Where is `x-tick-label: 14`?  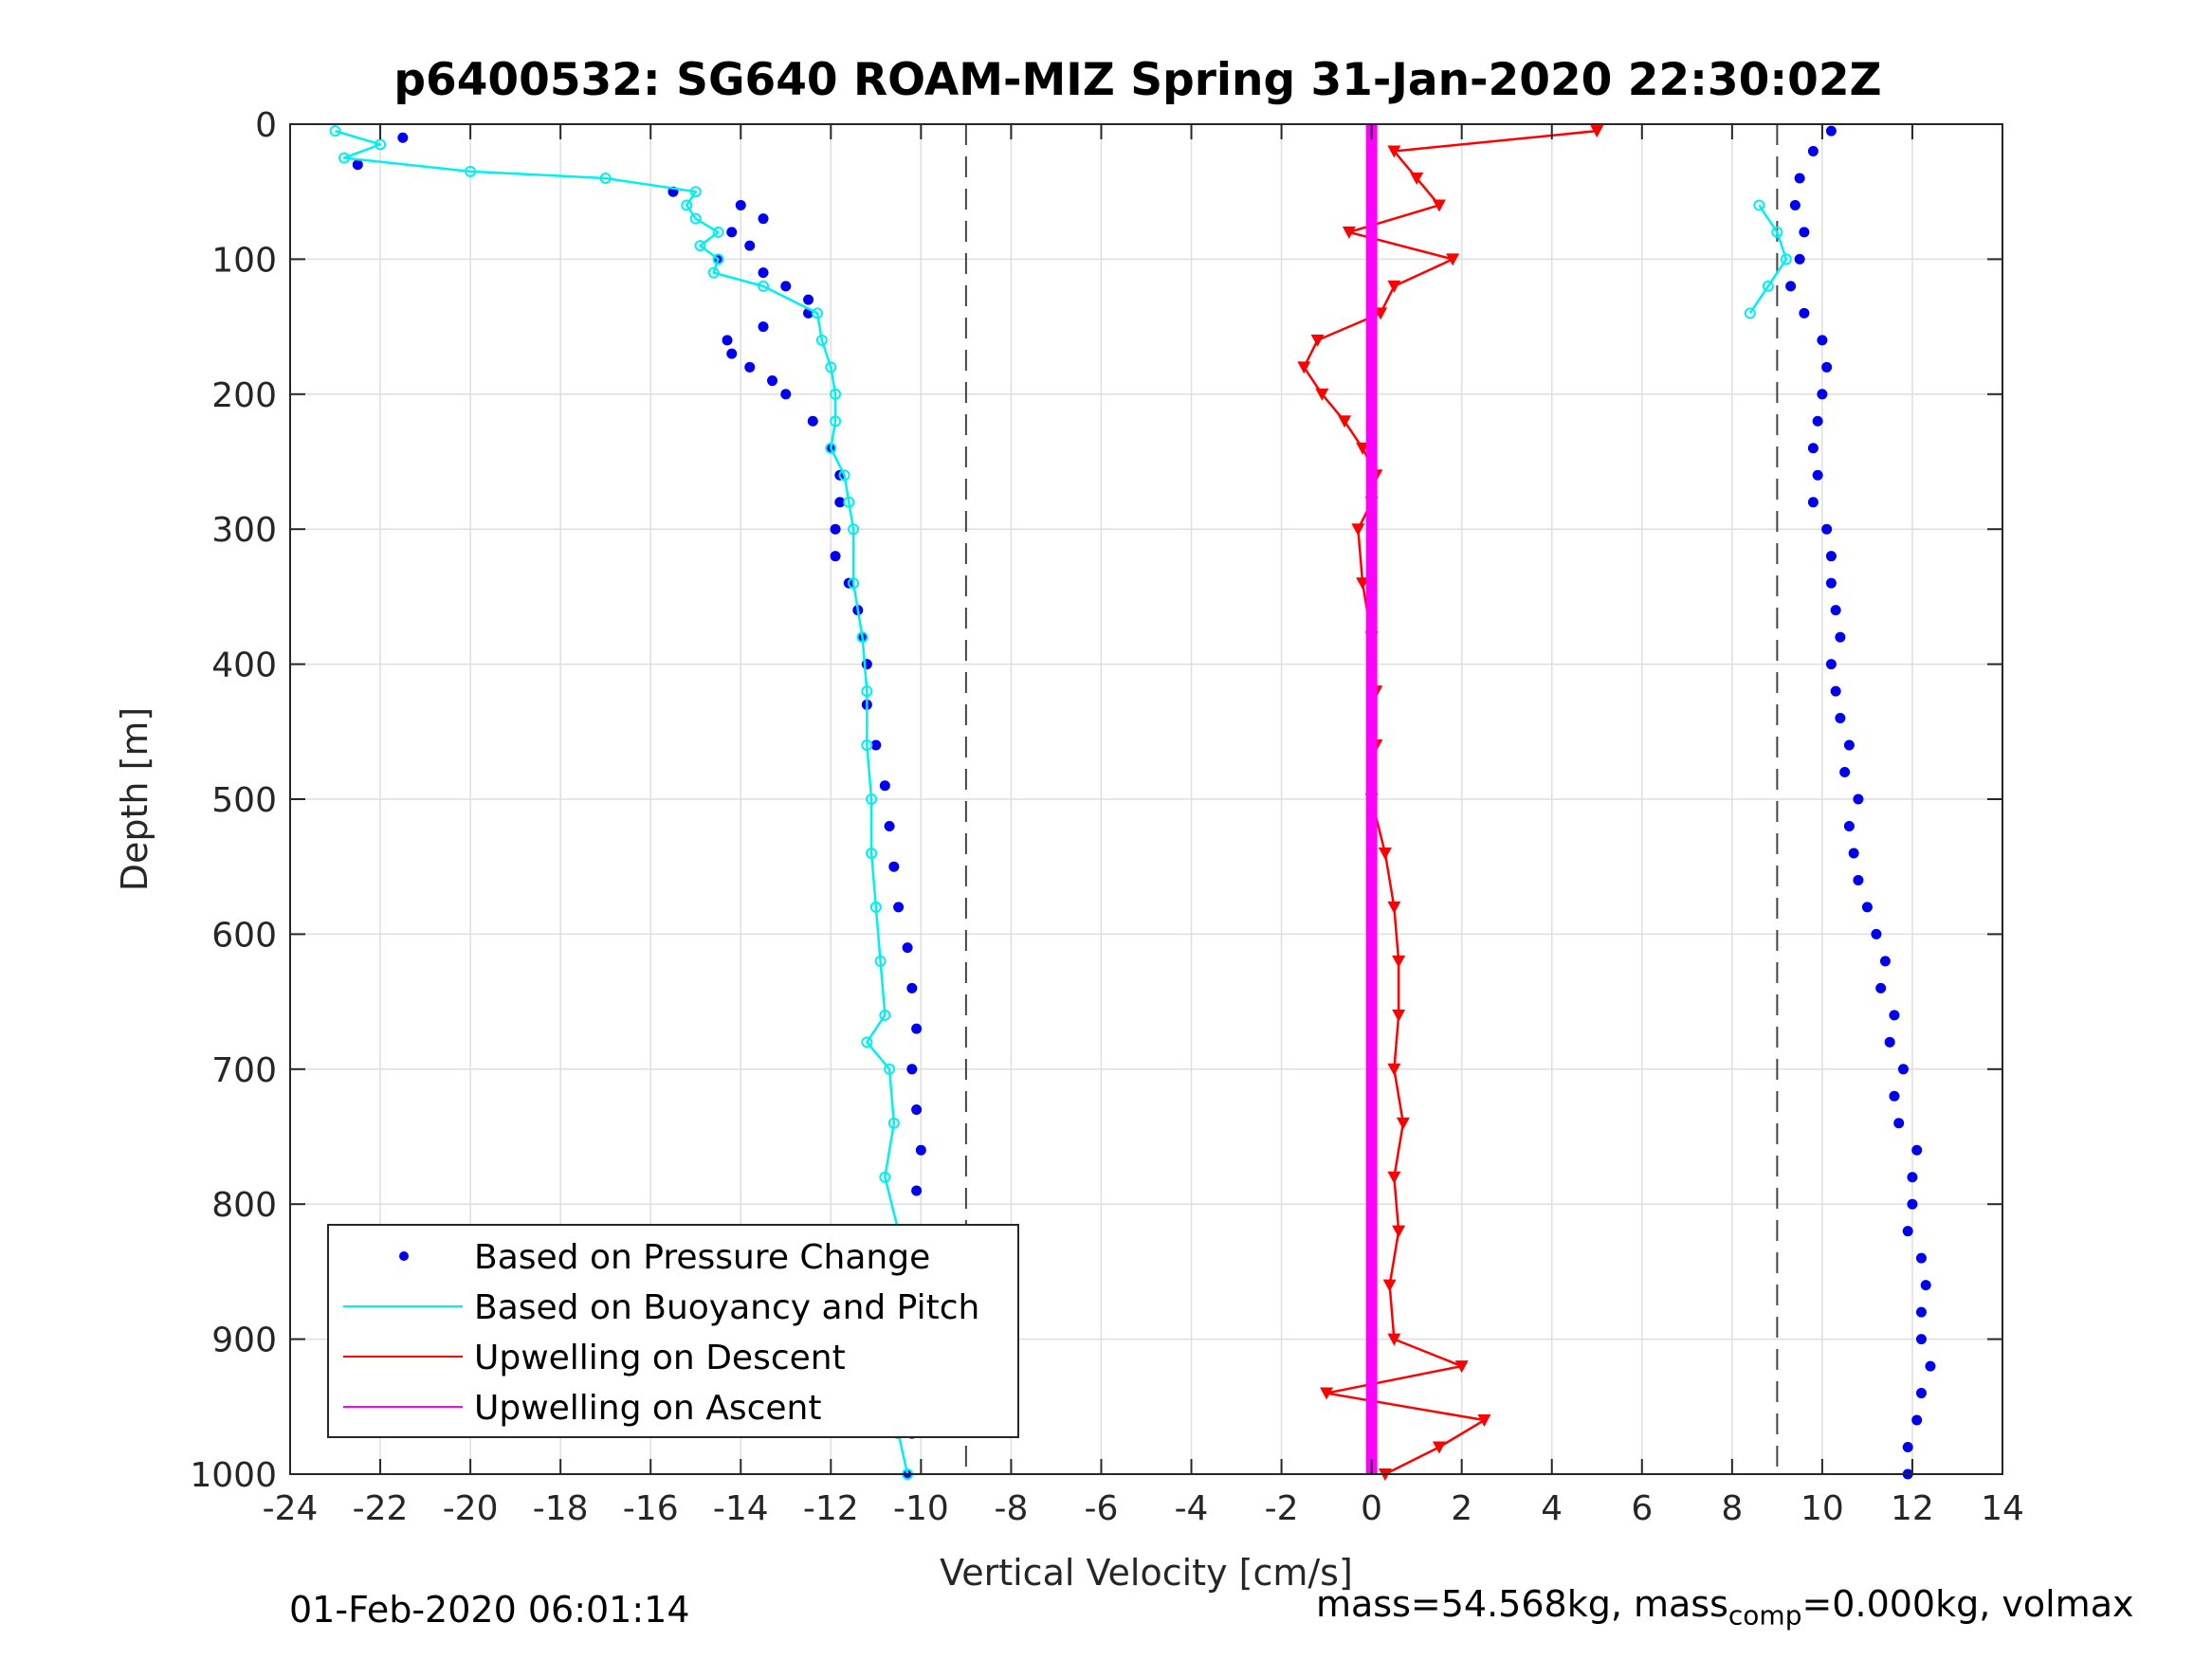 x-tick-label: 14 is located at coordinates (2003, 1508).